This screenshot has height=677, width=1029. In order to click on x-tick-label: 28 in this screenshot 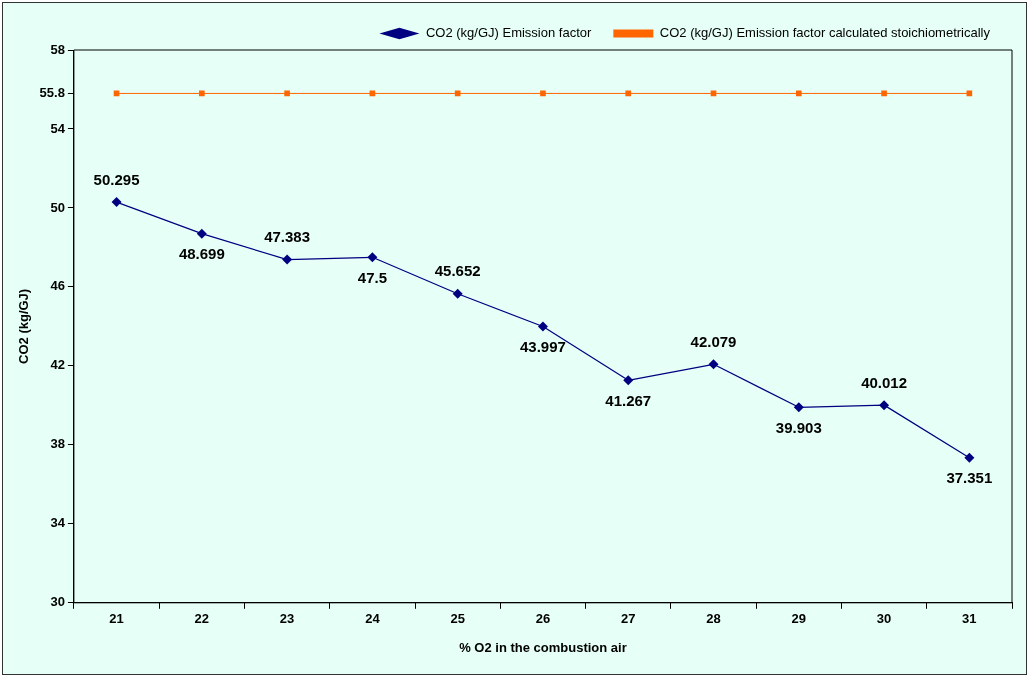, I will do `click(713, 619)`.